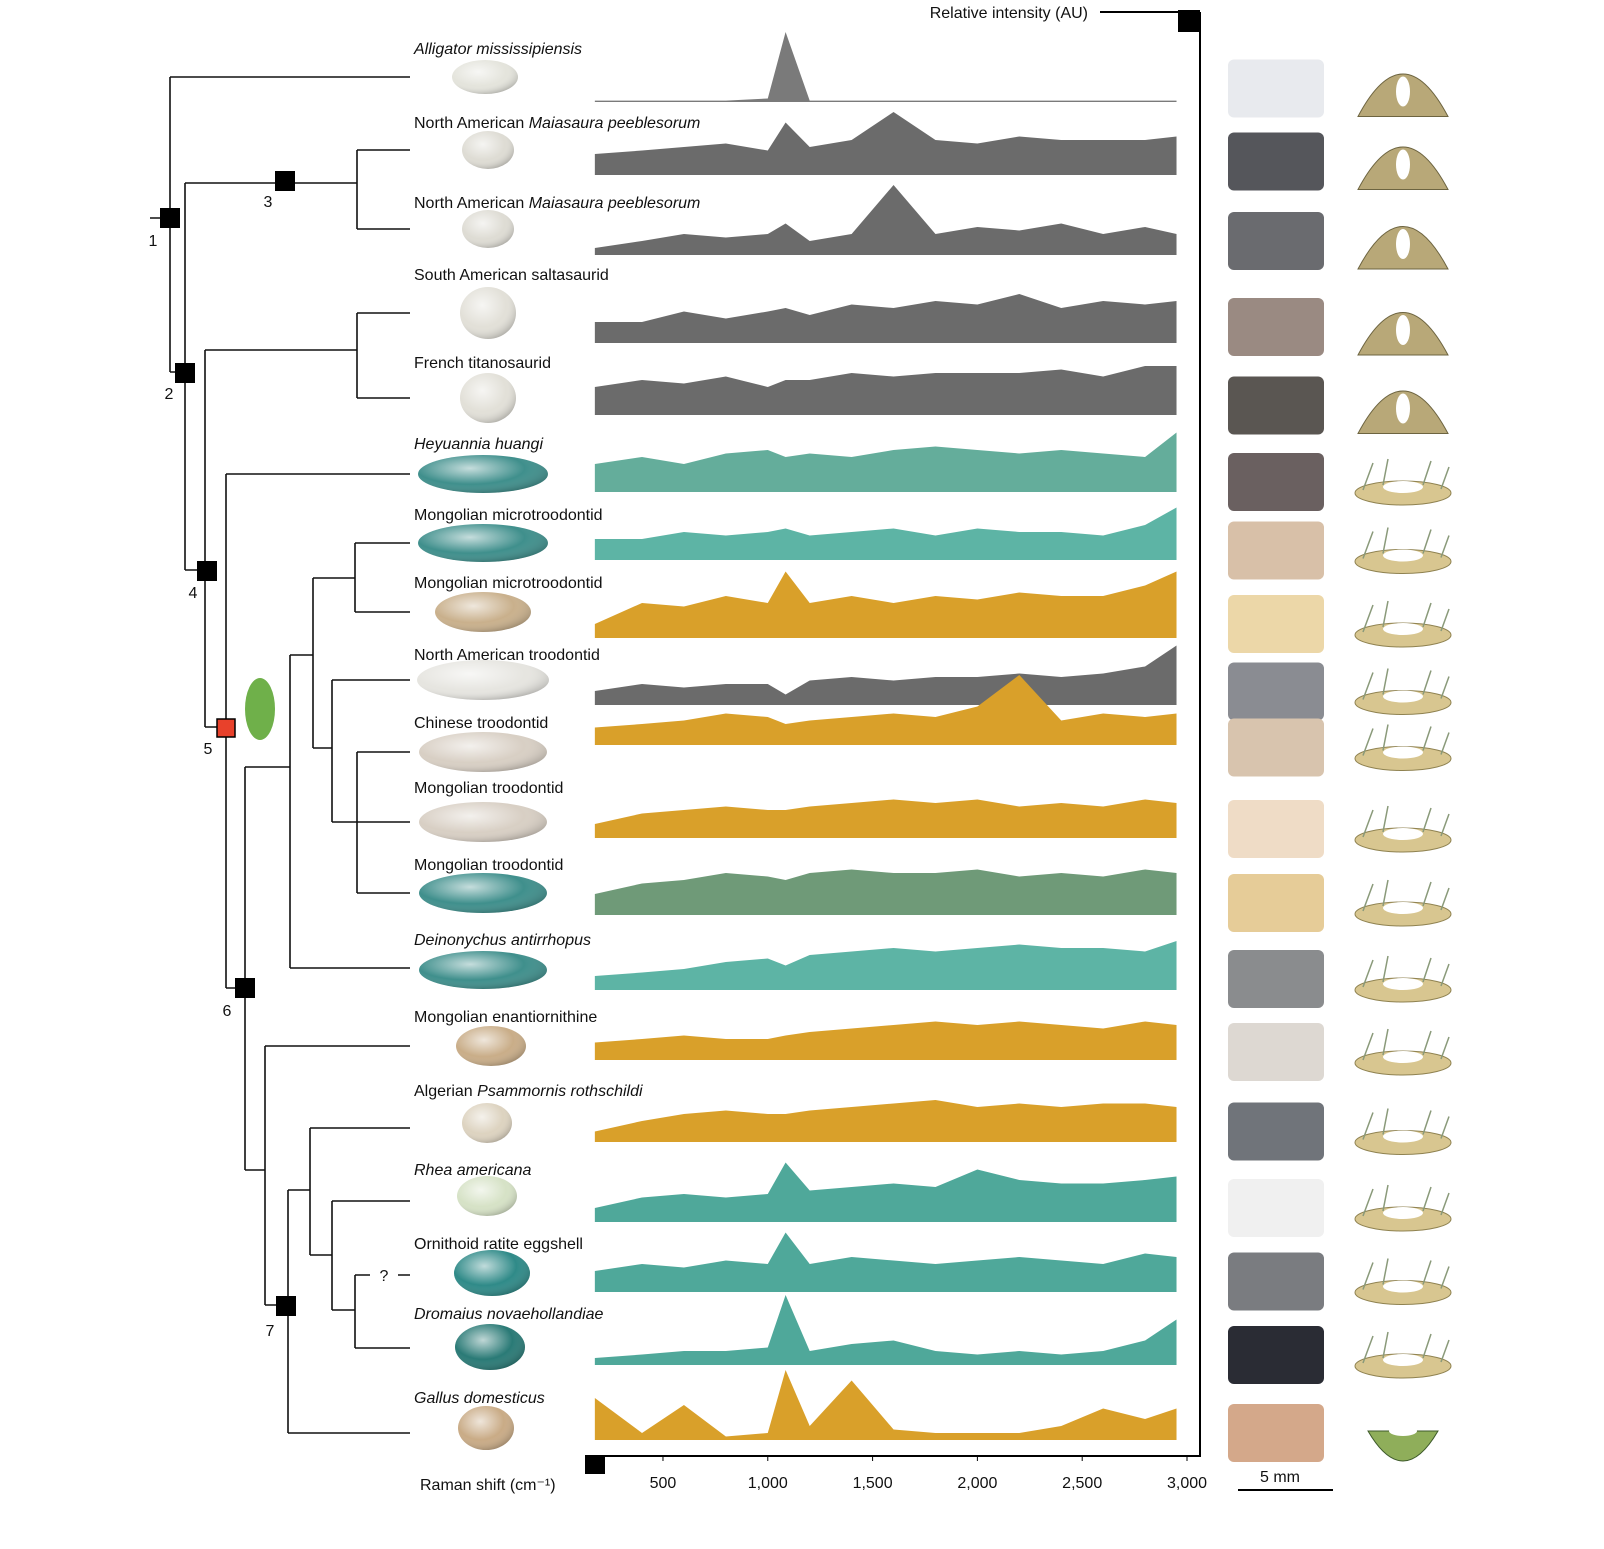 This screenshot has width=1604, height=1549. I want to click on name-part: Ornithoid ratite eggshell, so click(498, 1244).